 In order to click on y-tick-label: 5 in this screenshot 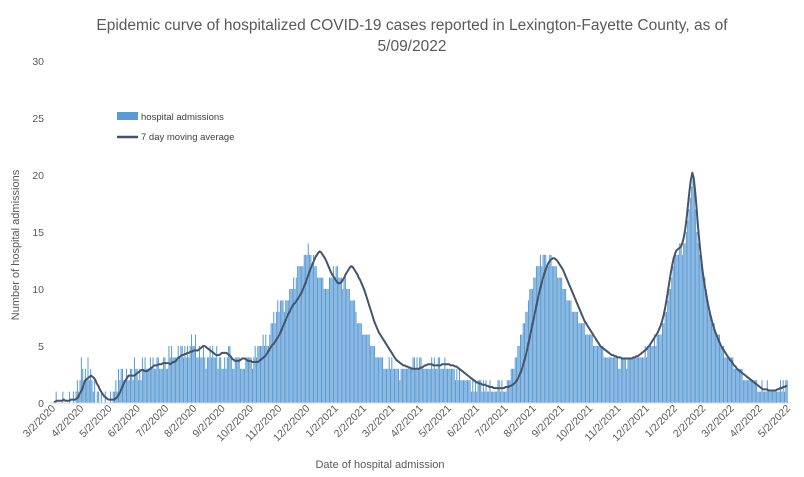, I will do `click(41, 347)`.